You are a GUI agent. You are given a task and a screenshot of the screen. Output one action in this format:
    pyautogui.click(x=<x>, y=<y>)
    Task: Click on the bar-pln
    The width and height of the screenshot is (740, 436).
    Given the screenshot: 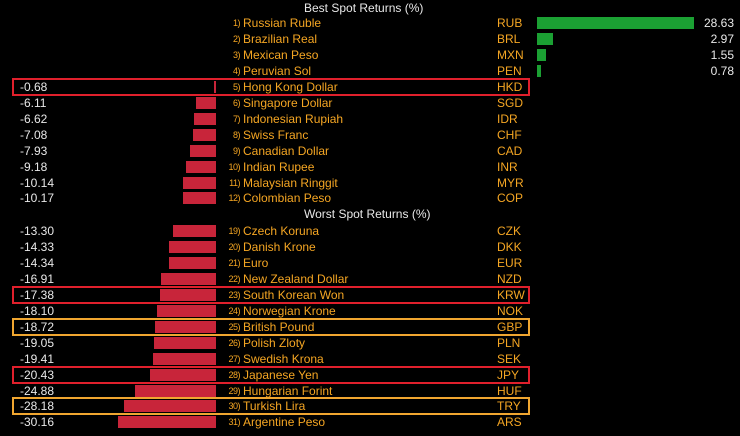 What is the action you would take?
    pyautogui.click(x=185, y=342)
    